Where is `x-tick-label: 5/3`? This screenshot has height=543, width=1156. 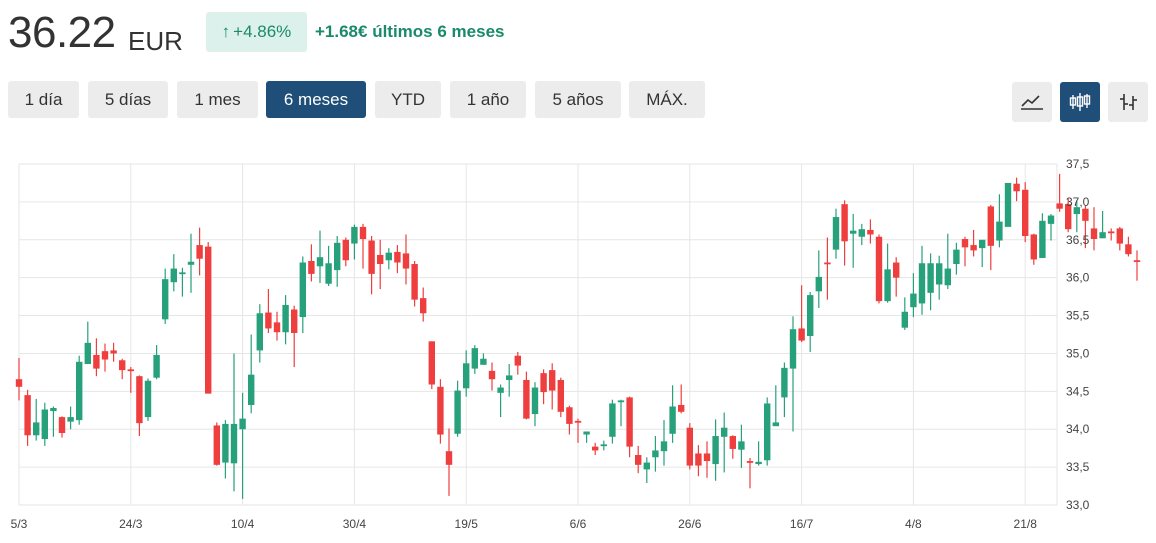 x-tick-label: 5/3 is located at coordinates (19, 524).